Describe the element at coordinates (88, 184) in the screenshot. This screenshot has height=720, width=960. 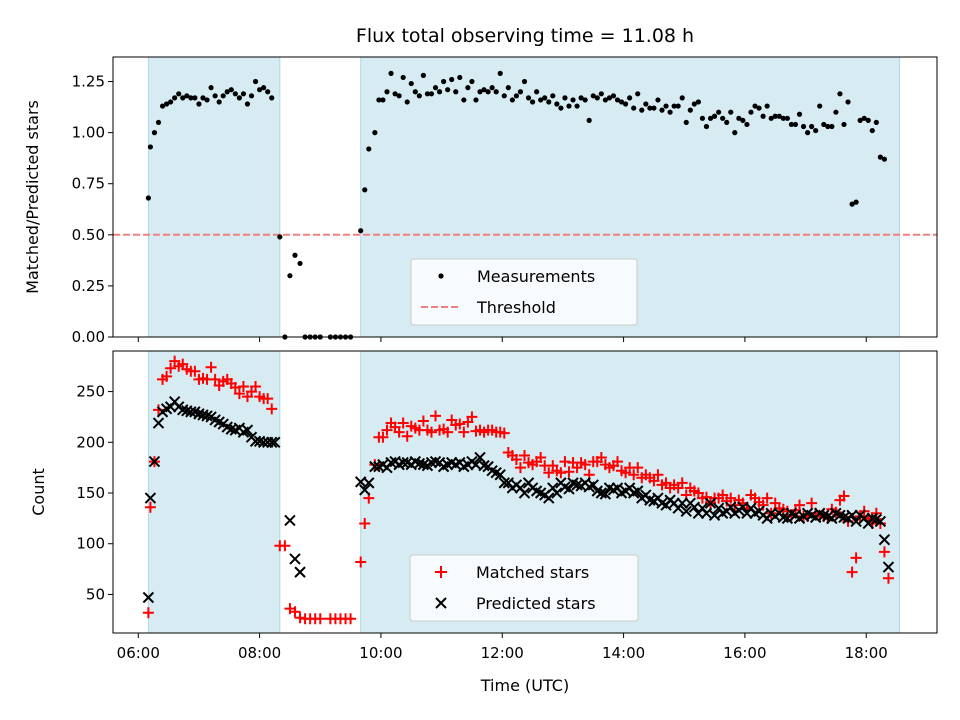
I see `y-tick-label-0-3: 0.75` at that location.